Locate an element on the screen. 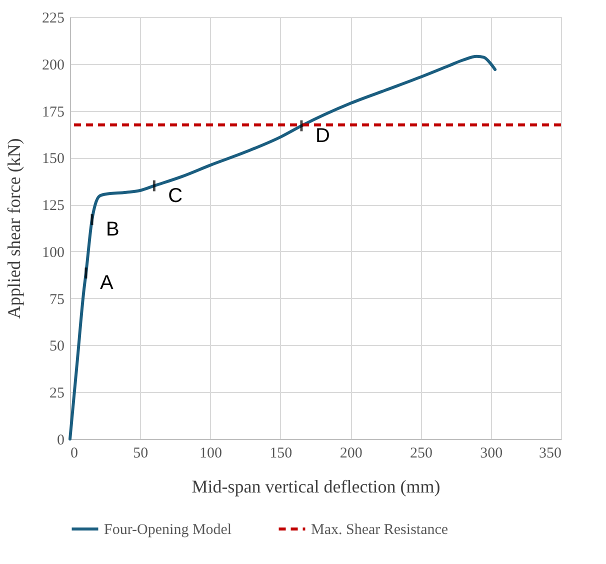 The height and width of the screenshot is (564, 606). y-axis-title: Applied shear force (kN) is located at coordinates (14, 228).